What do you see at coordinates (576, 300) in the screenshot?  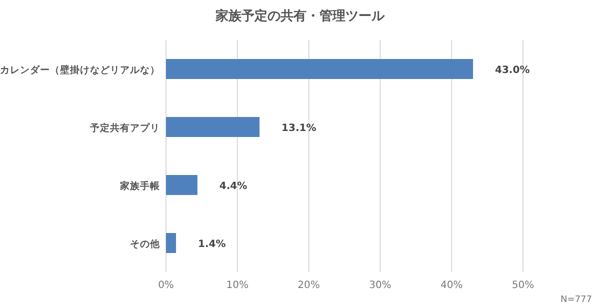 I see `text: N=777` at bounding box center [576, 300].